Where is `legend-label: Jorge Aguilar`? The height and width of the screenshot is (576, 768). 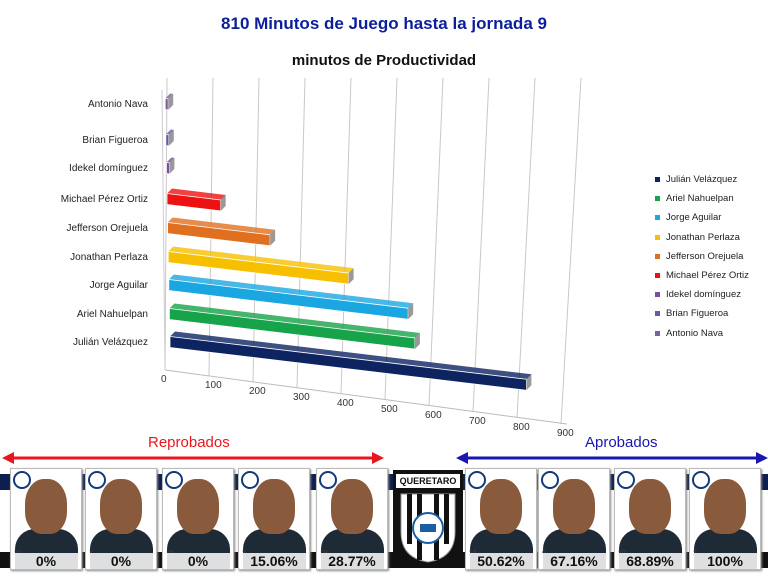
legend-label: Jorge Aguilar is located at coordinates (694, 218).